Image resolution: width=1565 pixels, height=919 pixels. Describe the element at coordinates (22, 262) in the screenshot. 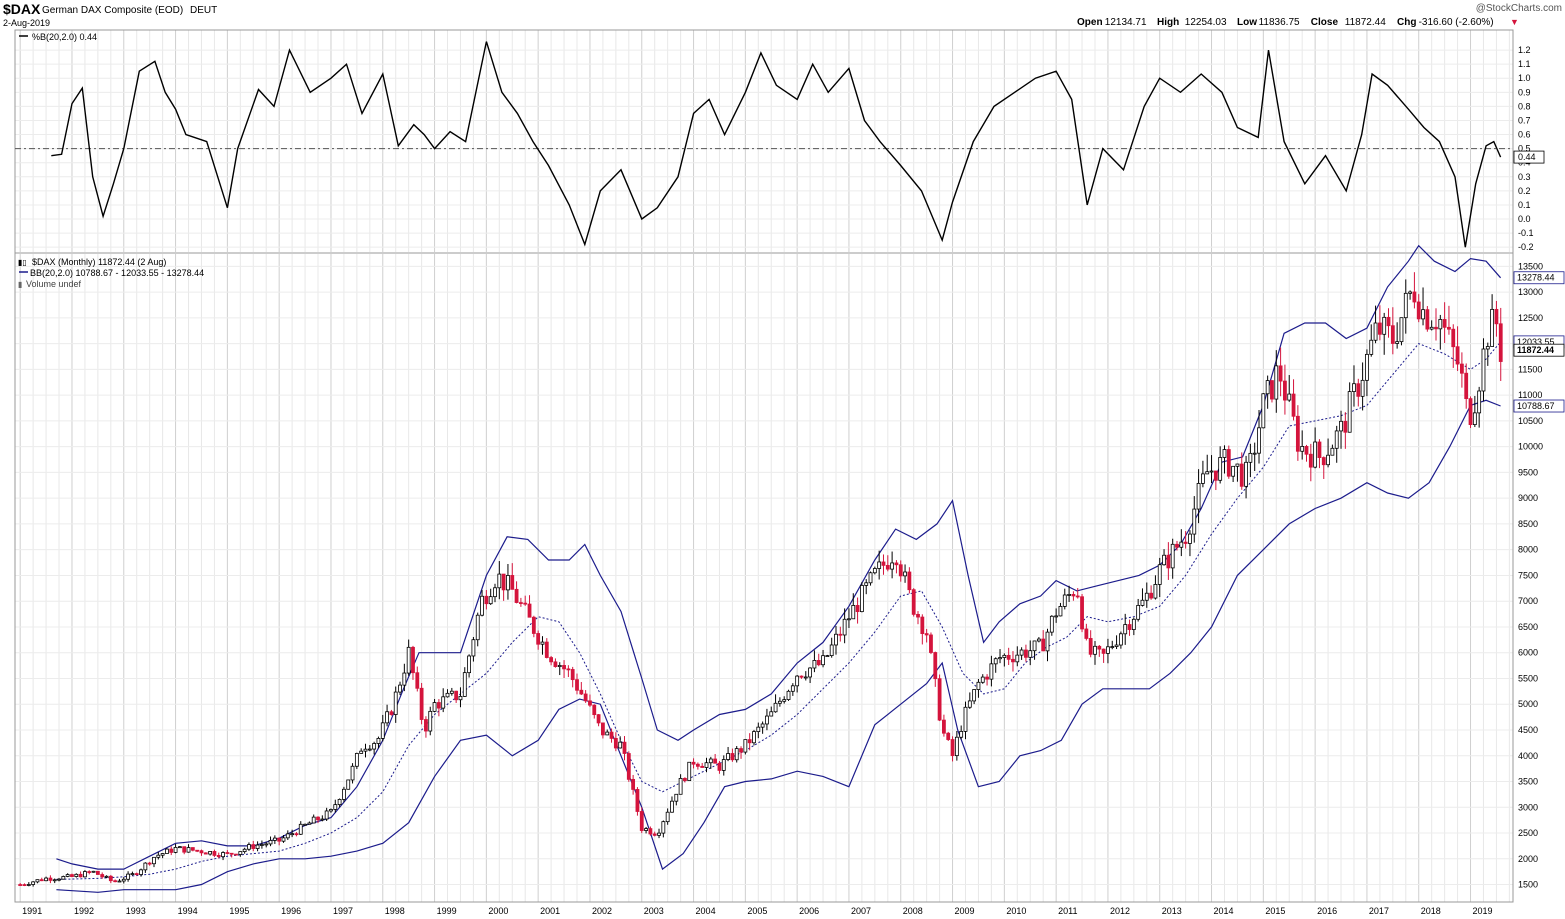

I see `candle-legend-icon: ▮▯` at that location.